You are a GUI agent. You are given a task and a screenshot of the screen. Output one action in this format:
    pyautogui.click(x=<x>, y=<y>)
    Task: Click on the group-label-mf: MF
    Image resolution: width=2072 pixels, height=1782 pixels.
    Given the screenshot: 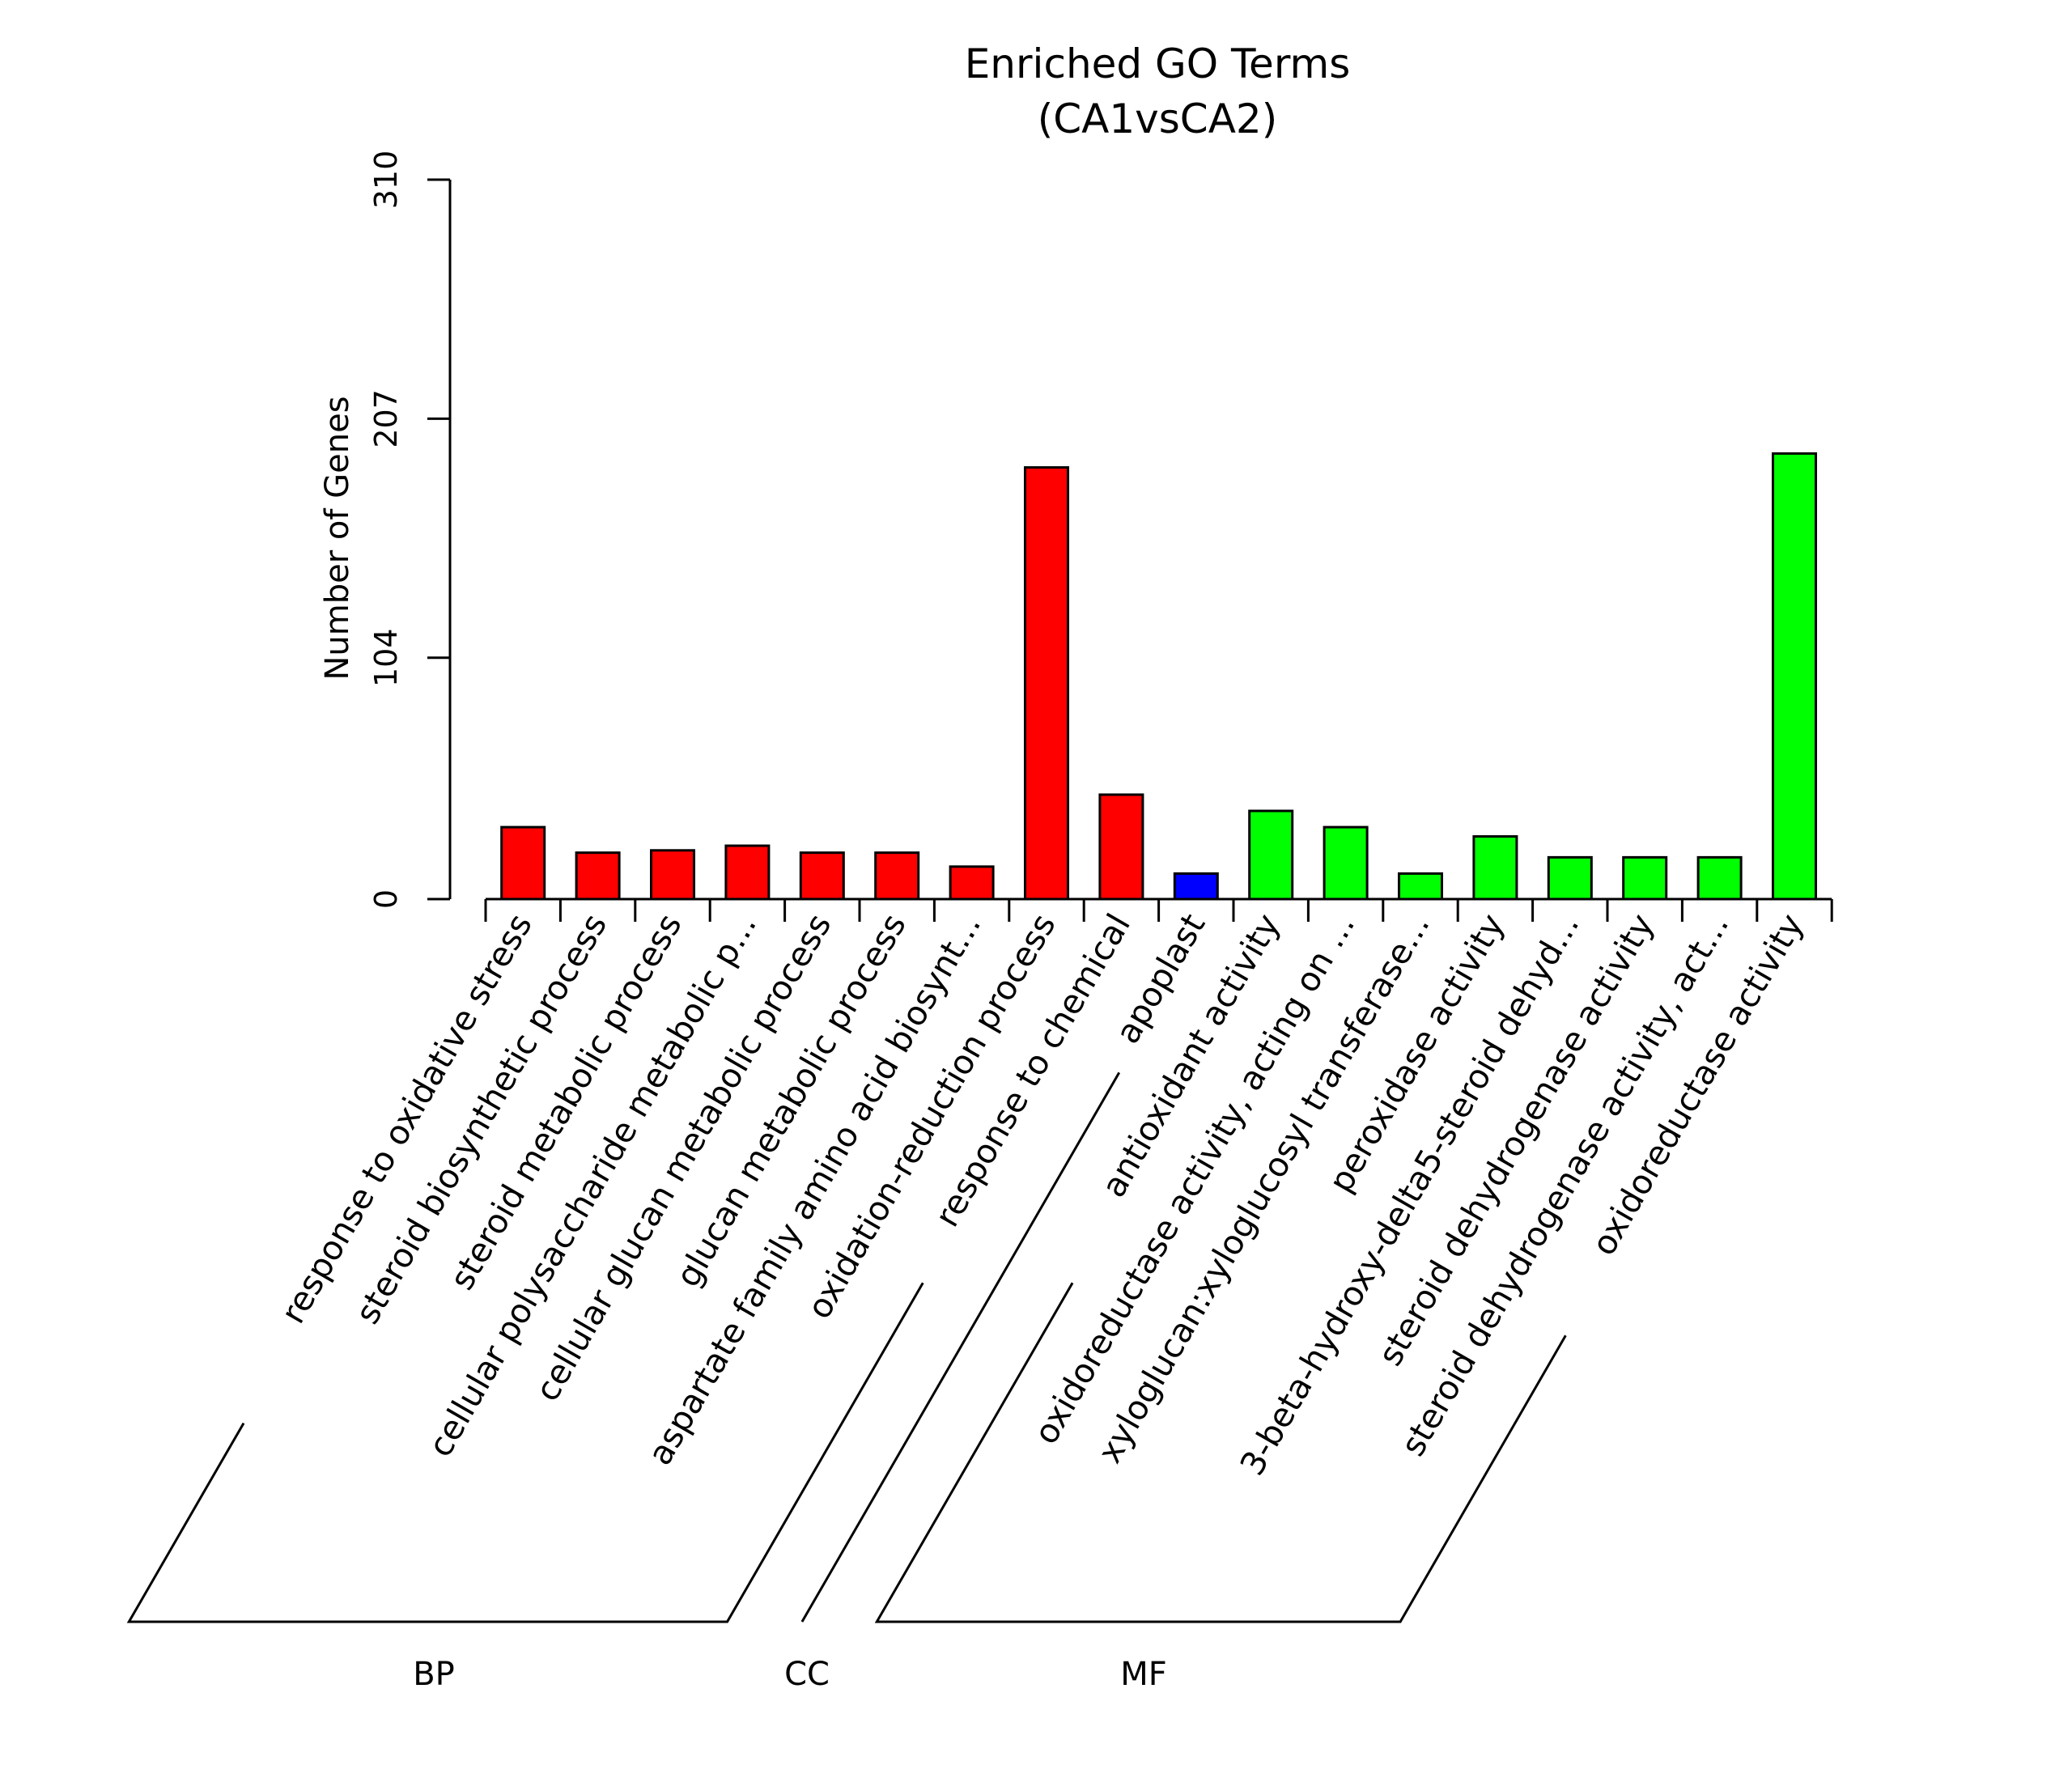 What is the action you would take?
    pyautogui.click(x=1143, y=1674)
    